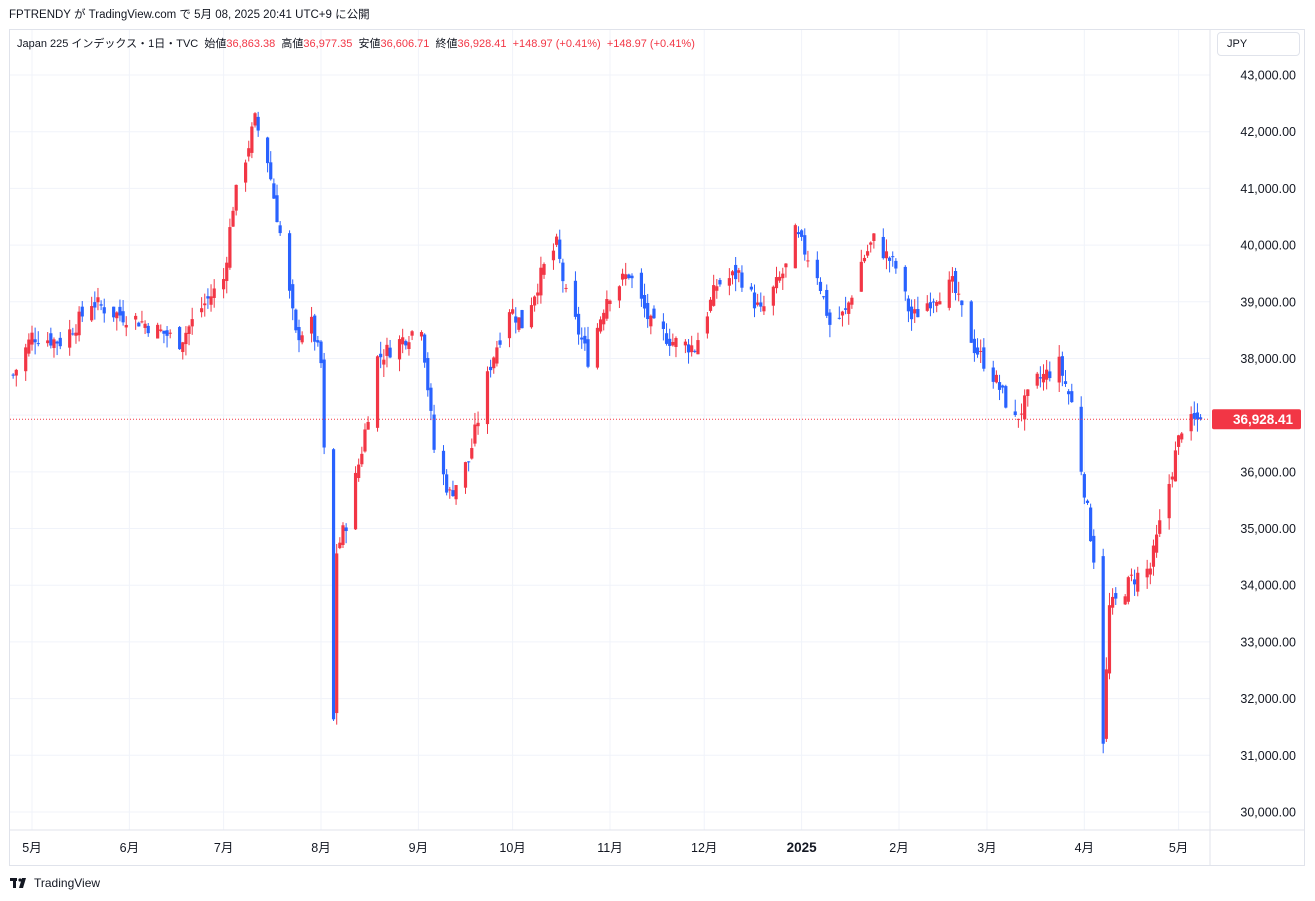  I want to click on open-value: 36,863.38, so click(251, 44).